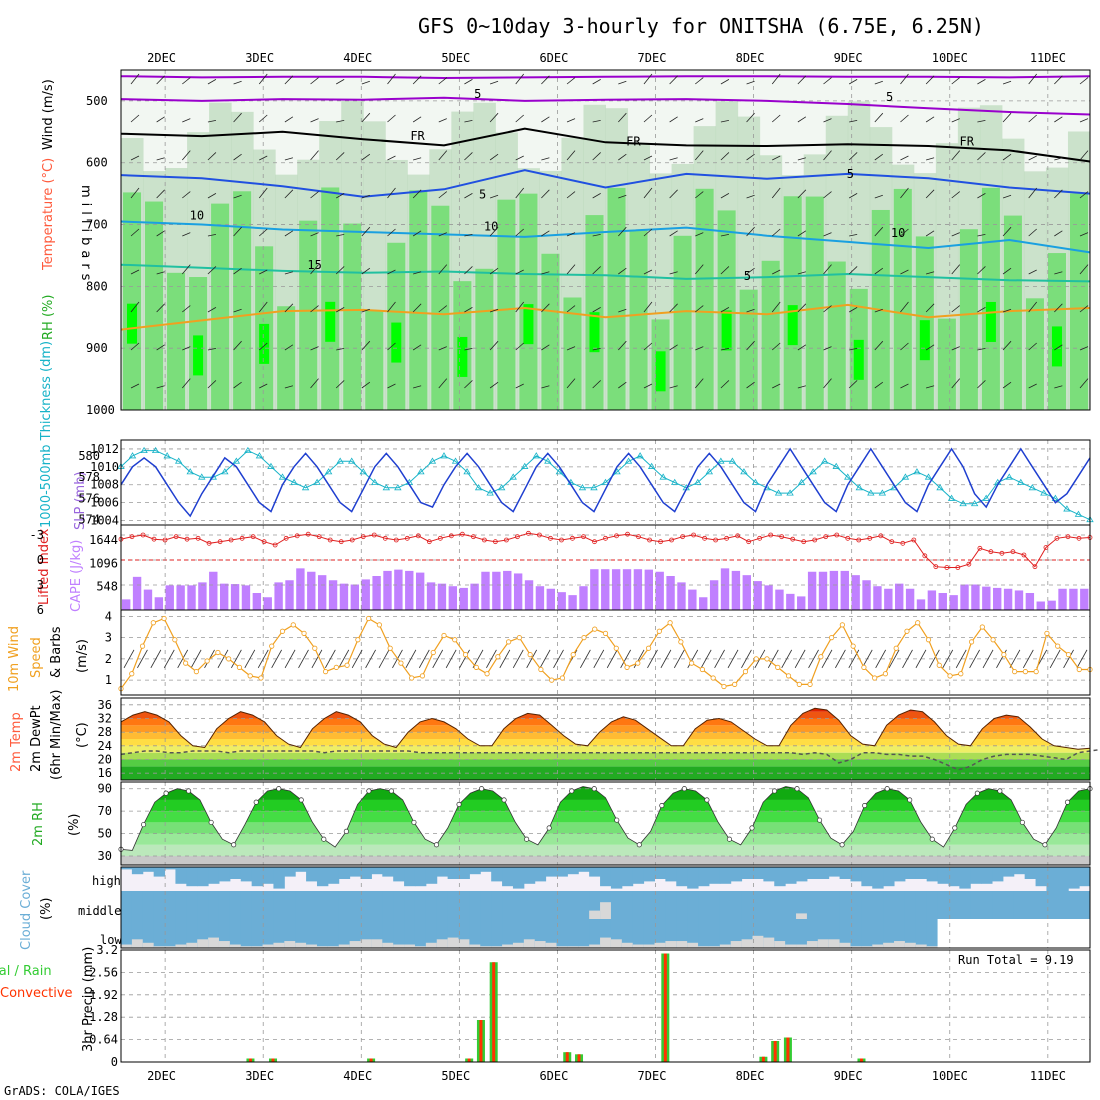 The image size is (1100, 1100). I want to click on slp-axis-label: SLP (mb), so click(80, 500).